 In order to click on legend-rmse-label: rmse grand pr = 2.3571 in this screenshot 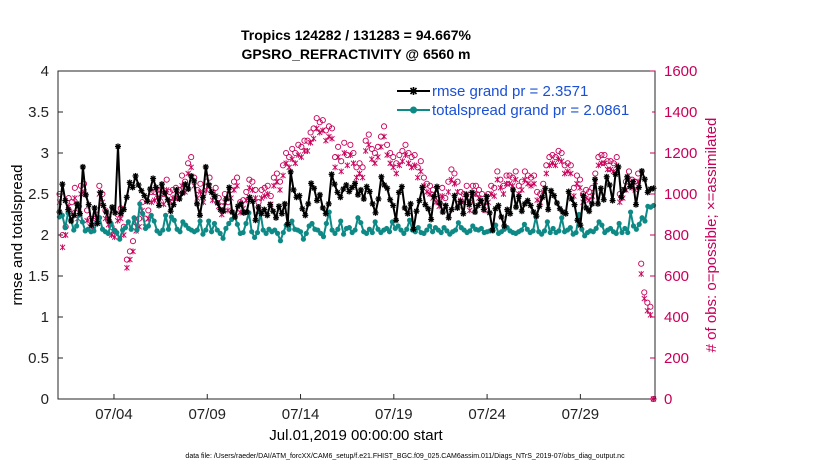, I will do `click(510, 91)`.